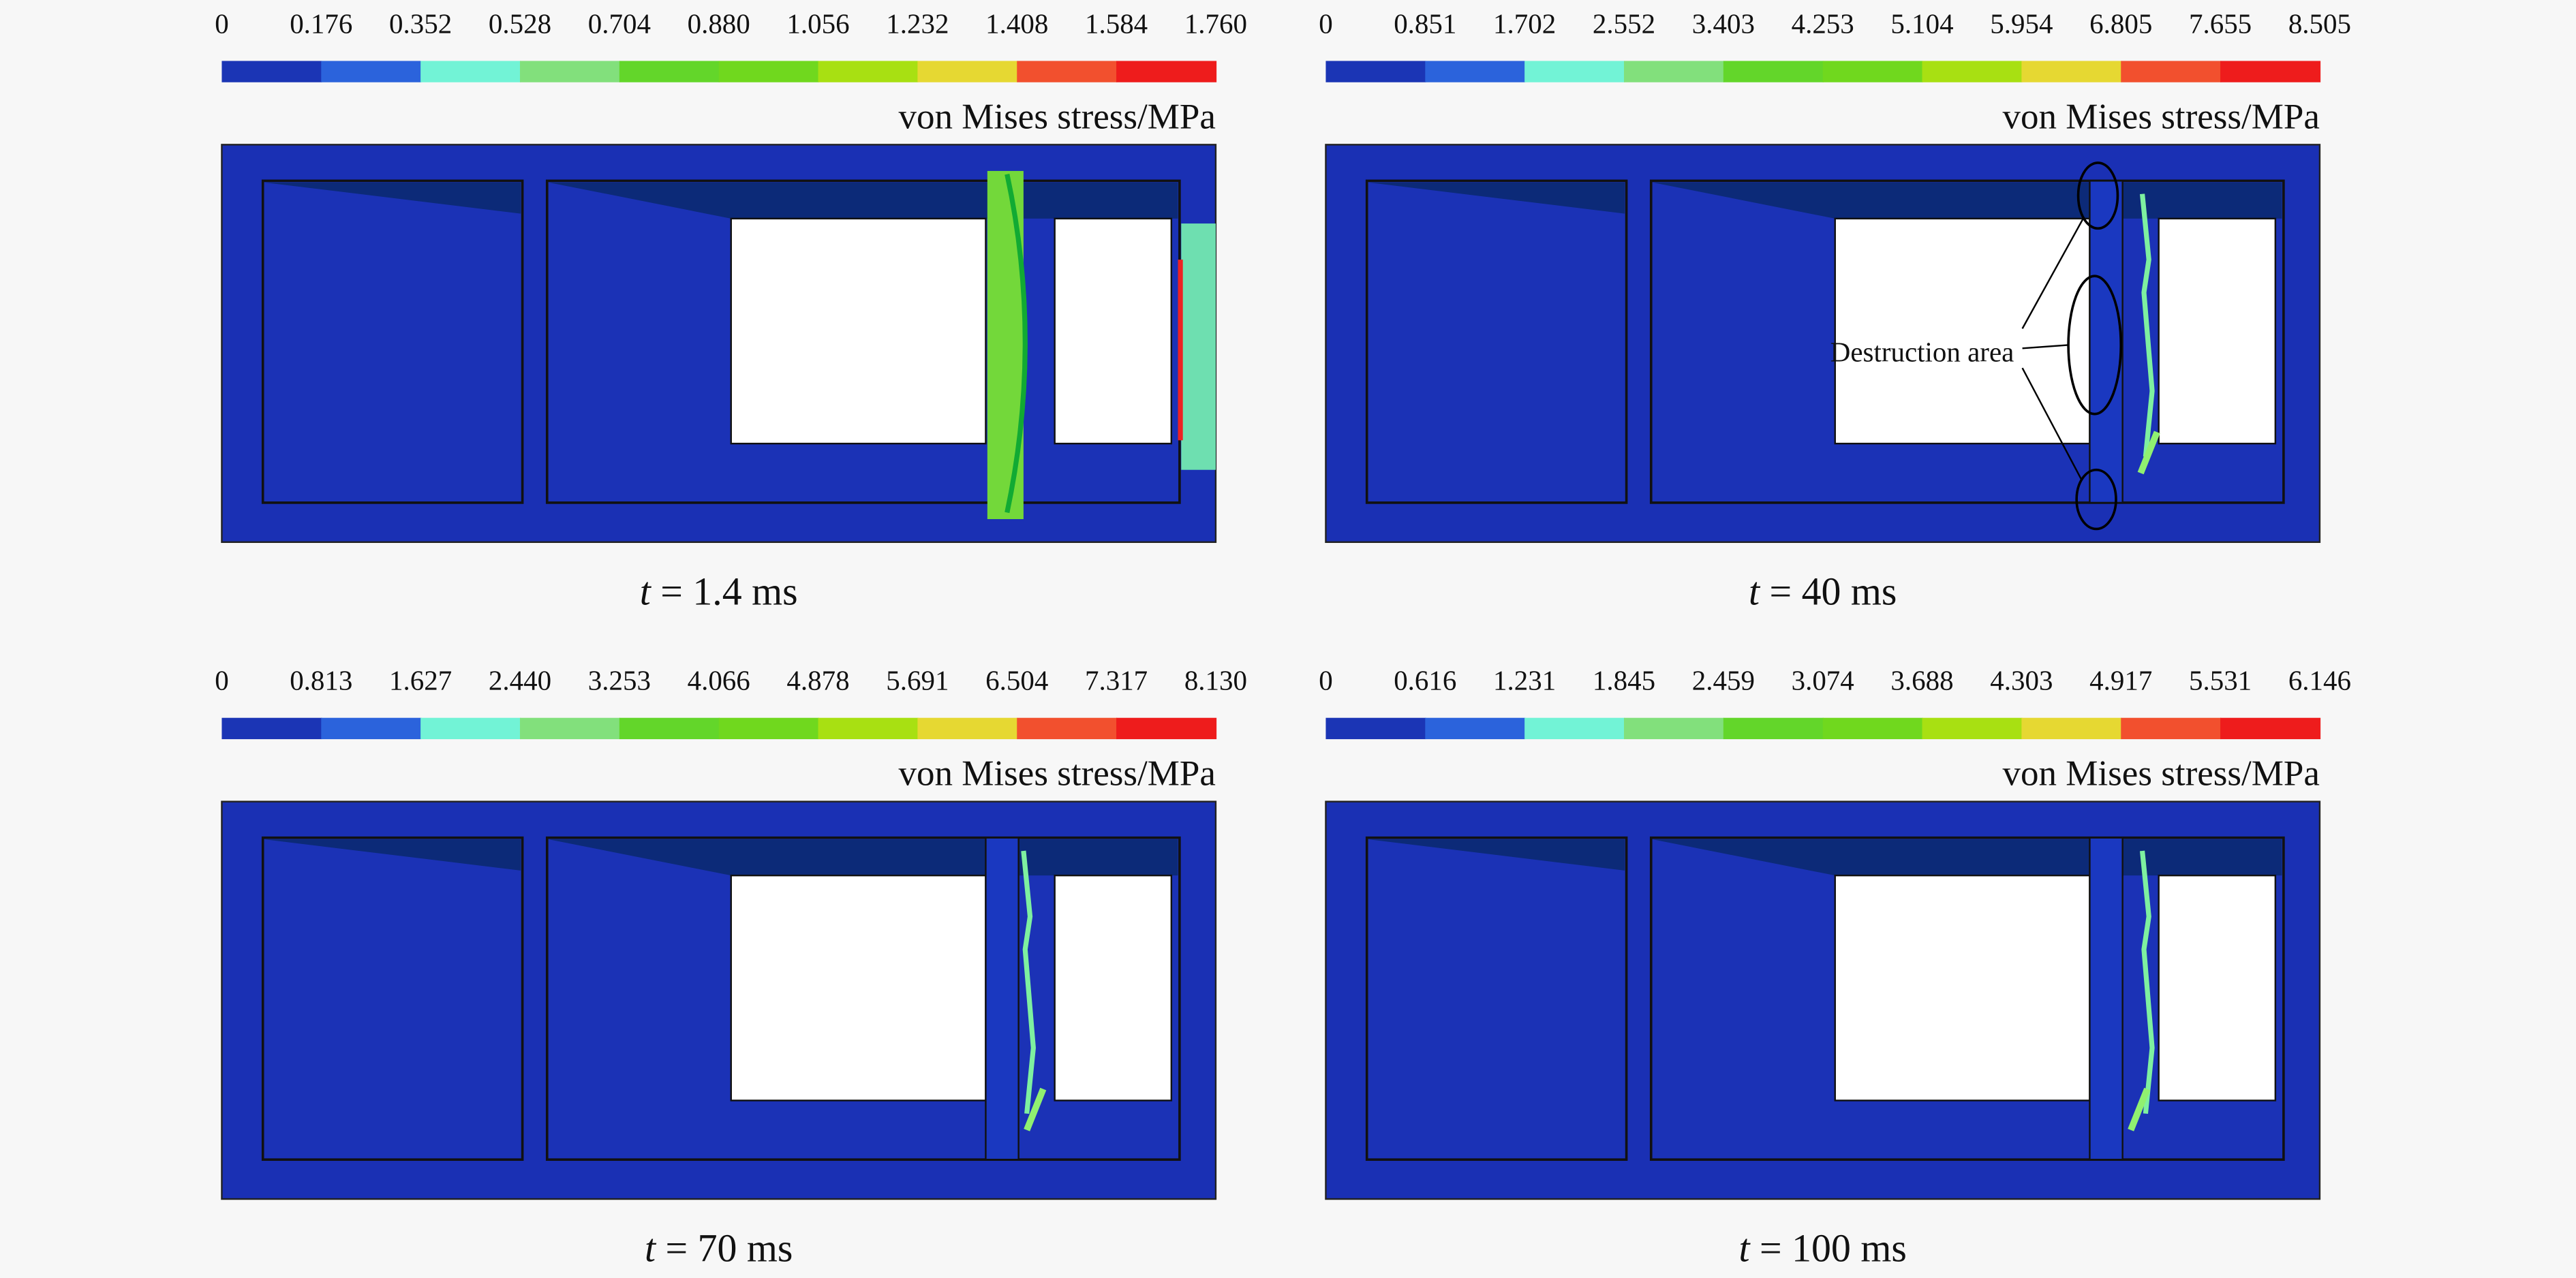 This screenshot has height=1278, width=2576. Describe the element at coordinates (1723, 23) in the screenshot. I see `colorbar-tick-label: 3.403` at that location.